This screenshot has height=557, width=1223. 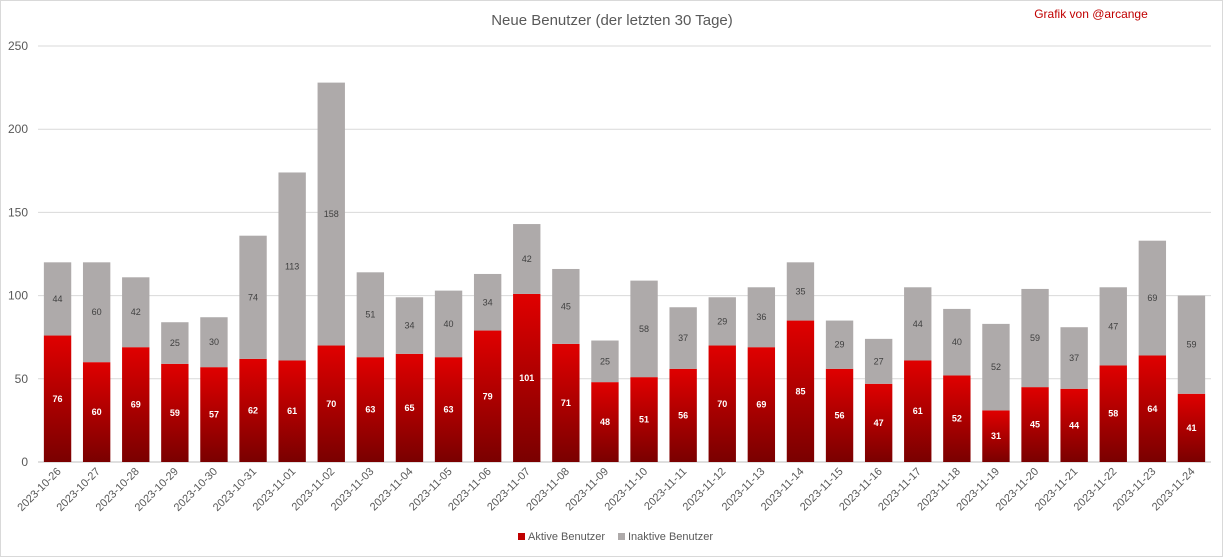 What do you see at coordinates (612, 20) in the screenshot?
I see `chart-title: Neue Benutzer (der letzten 30 Tage)` at bounding box center [612, 20].